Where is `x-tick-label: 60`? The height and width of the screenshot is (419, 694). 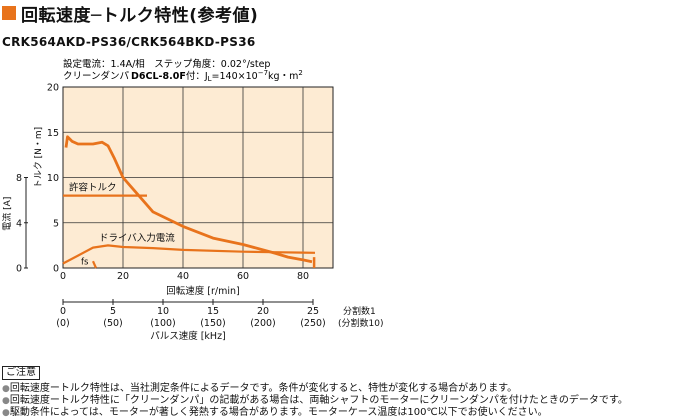 x-tick-label: 60 is located at coordinates (243, 276).